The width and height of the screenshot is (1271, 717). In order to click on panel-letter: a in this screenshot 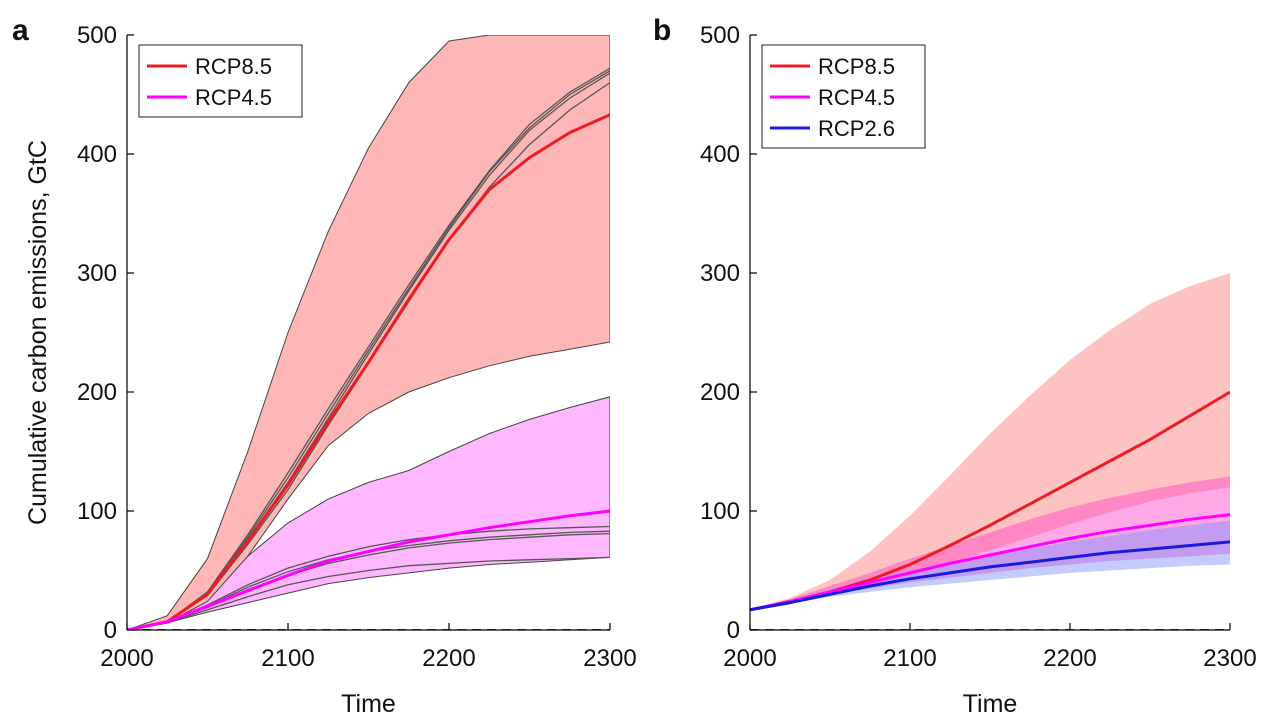, I will do `click(20, 30)`.